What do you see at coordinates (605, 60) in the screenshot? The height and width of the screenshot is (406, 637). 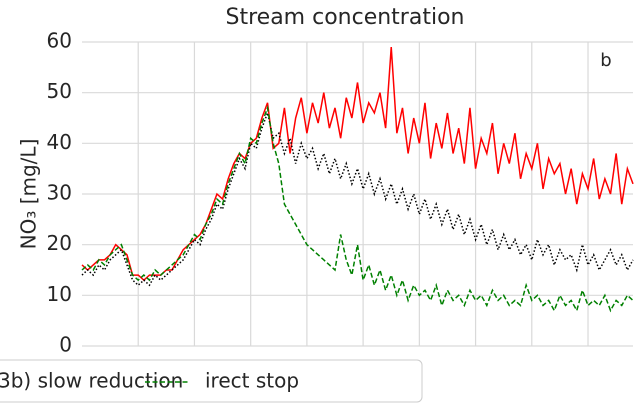 I see `panel-label: b` at bounding box center [605, 60].